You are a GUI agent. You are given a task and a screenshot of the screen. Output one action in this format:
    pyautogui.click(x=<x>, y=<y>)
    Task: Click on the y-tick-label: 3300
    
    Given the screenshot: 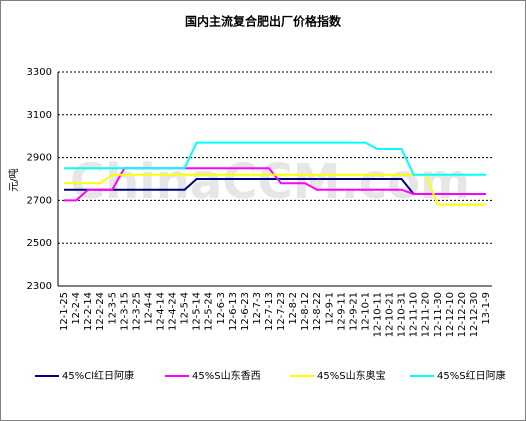 What is the action you would take?
    pyautogui.click(x=39, y=72)
    